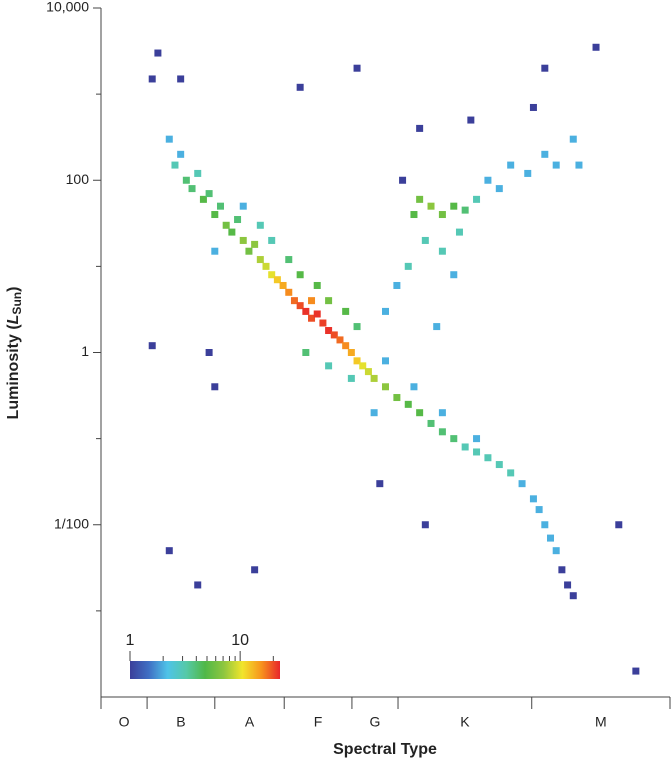 This screenshot has width=671, height=765. Describe the element at coordinates (13, 372) in the screenshot. I see `y-title-prefix: Luminosity (` at that location.